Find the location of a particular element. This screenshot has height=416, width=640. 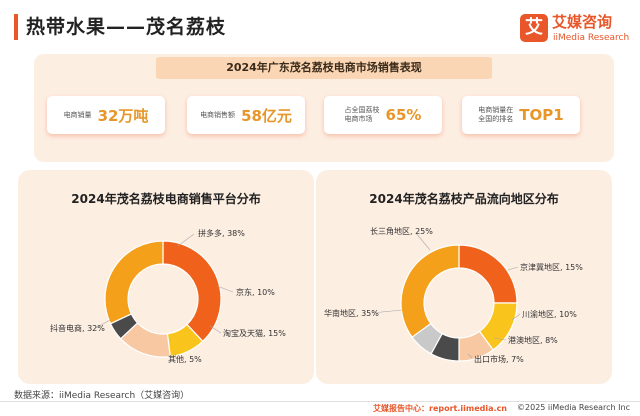

kpi-label: 电商销售额 is located at coordinates (218, 114).